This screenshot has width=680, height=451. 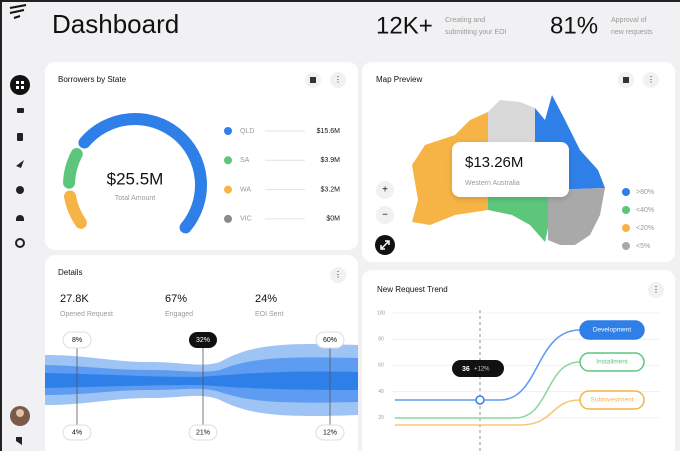 What do you see at coordinates (645, 192) in the screenshot?
I see `legend-label: >80%` at bounding box center [645, 192].